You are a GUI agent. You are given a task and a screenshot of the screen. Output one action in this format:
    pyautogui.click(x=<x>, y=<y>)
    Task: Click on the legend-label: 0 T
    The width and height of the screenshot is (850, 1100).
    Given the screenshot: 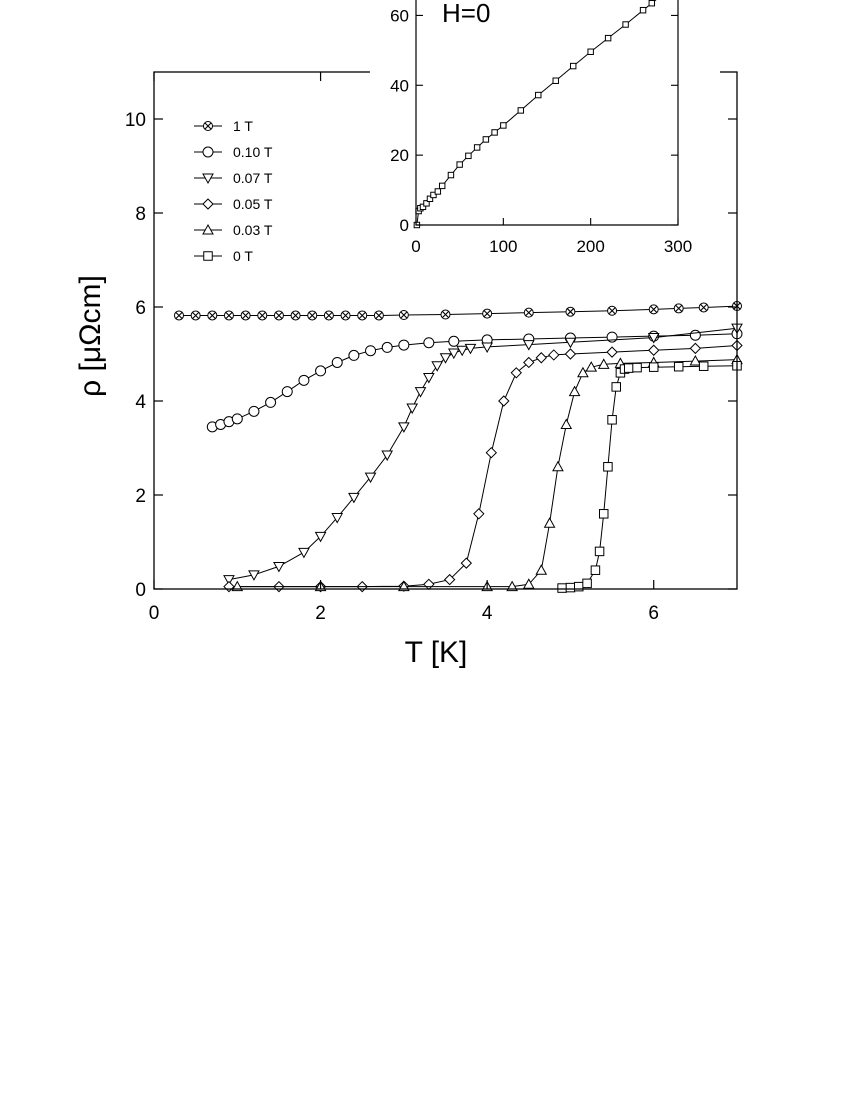 What is the action you would take?
    pyautogui.click(x=243, y=256)
    